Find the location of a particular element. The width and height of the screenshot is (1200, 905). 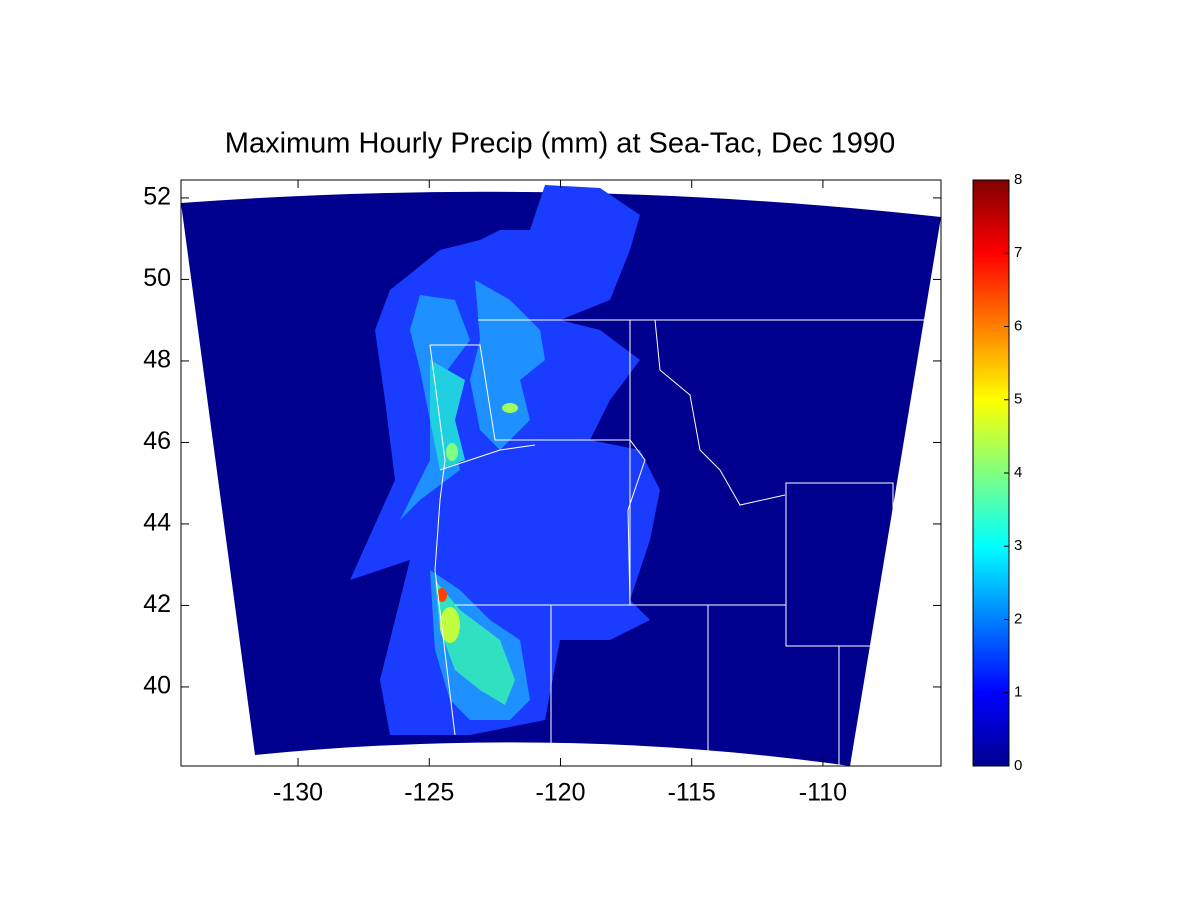

precip-2mm is located at coordinates (507, 365).